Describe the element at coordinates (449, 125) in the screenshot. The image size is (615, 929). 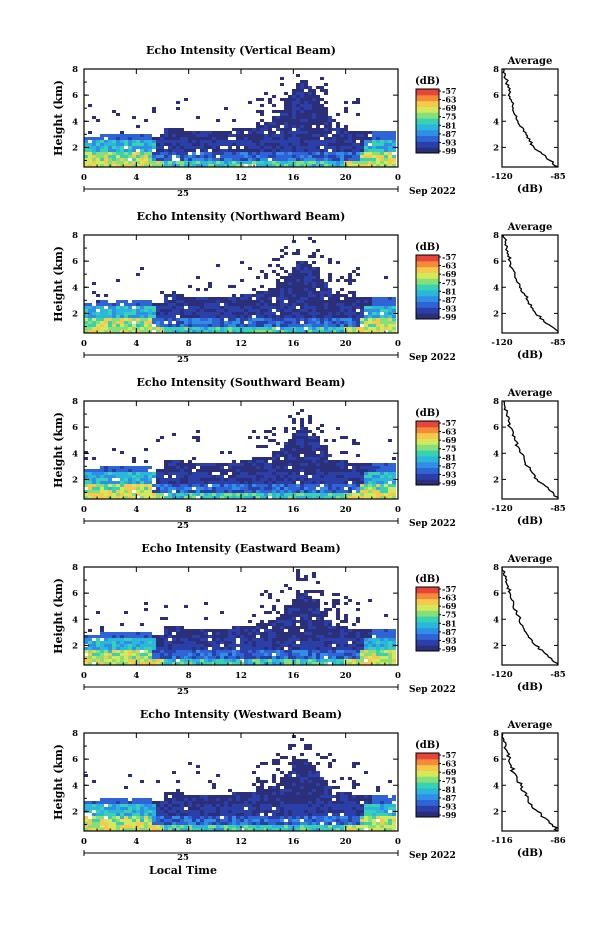
I see `colorbar-label: -81` at that location.